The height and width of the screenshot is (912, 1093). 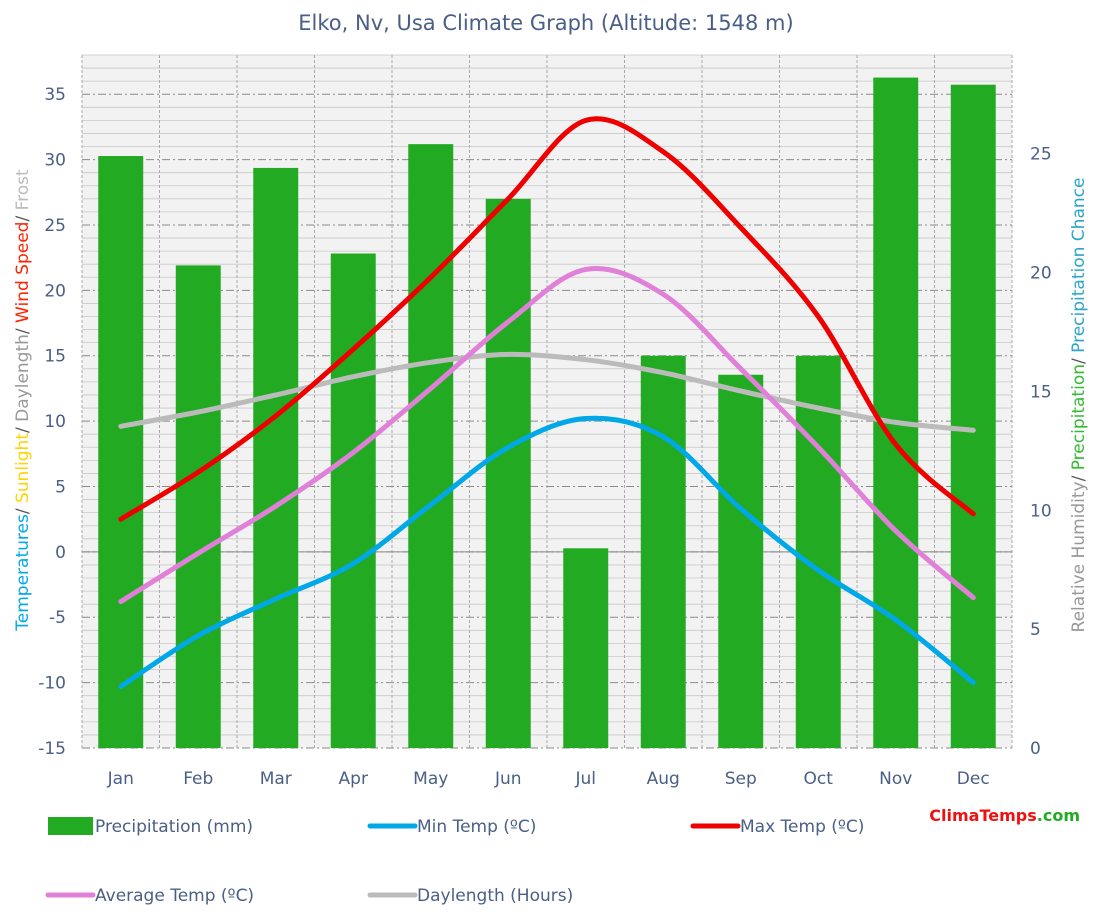 I want to click on left-tick-label: 10, so click(x=55, y=422).